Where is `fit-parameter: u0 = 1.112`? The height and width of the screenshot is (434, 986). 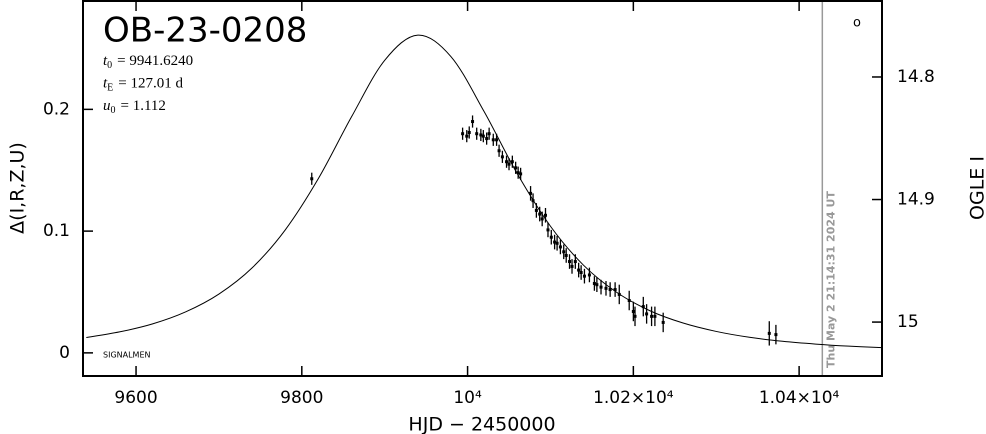 fit-parameter: u0 = 1.112 is located at coordinates (134, 107).